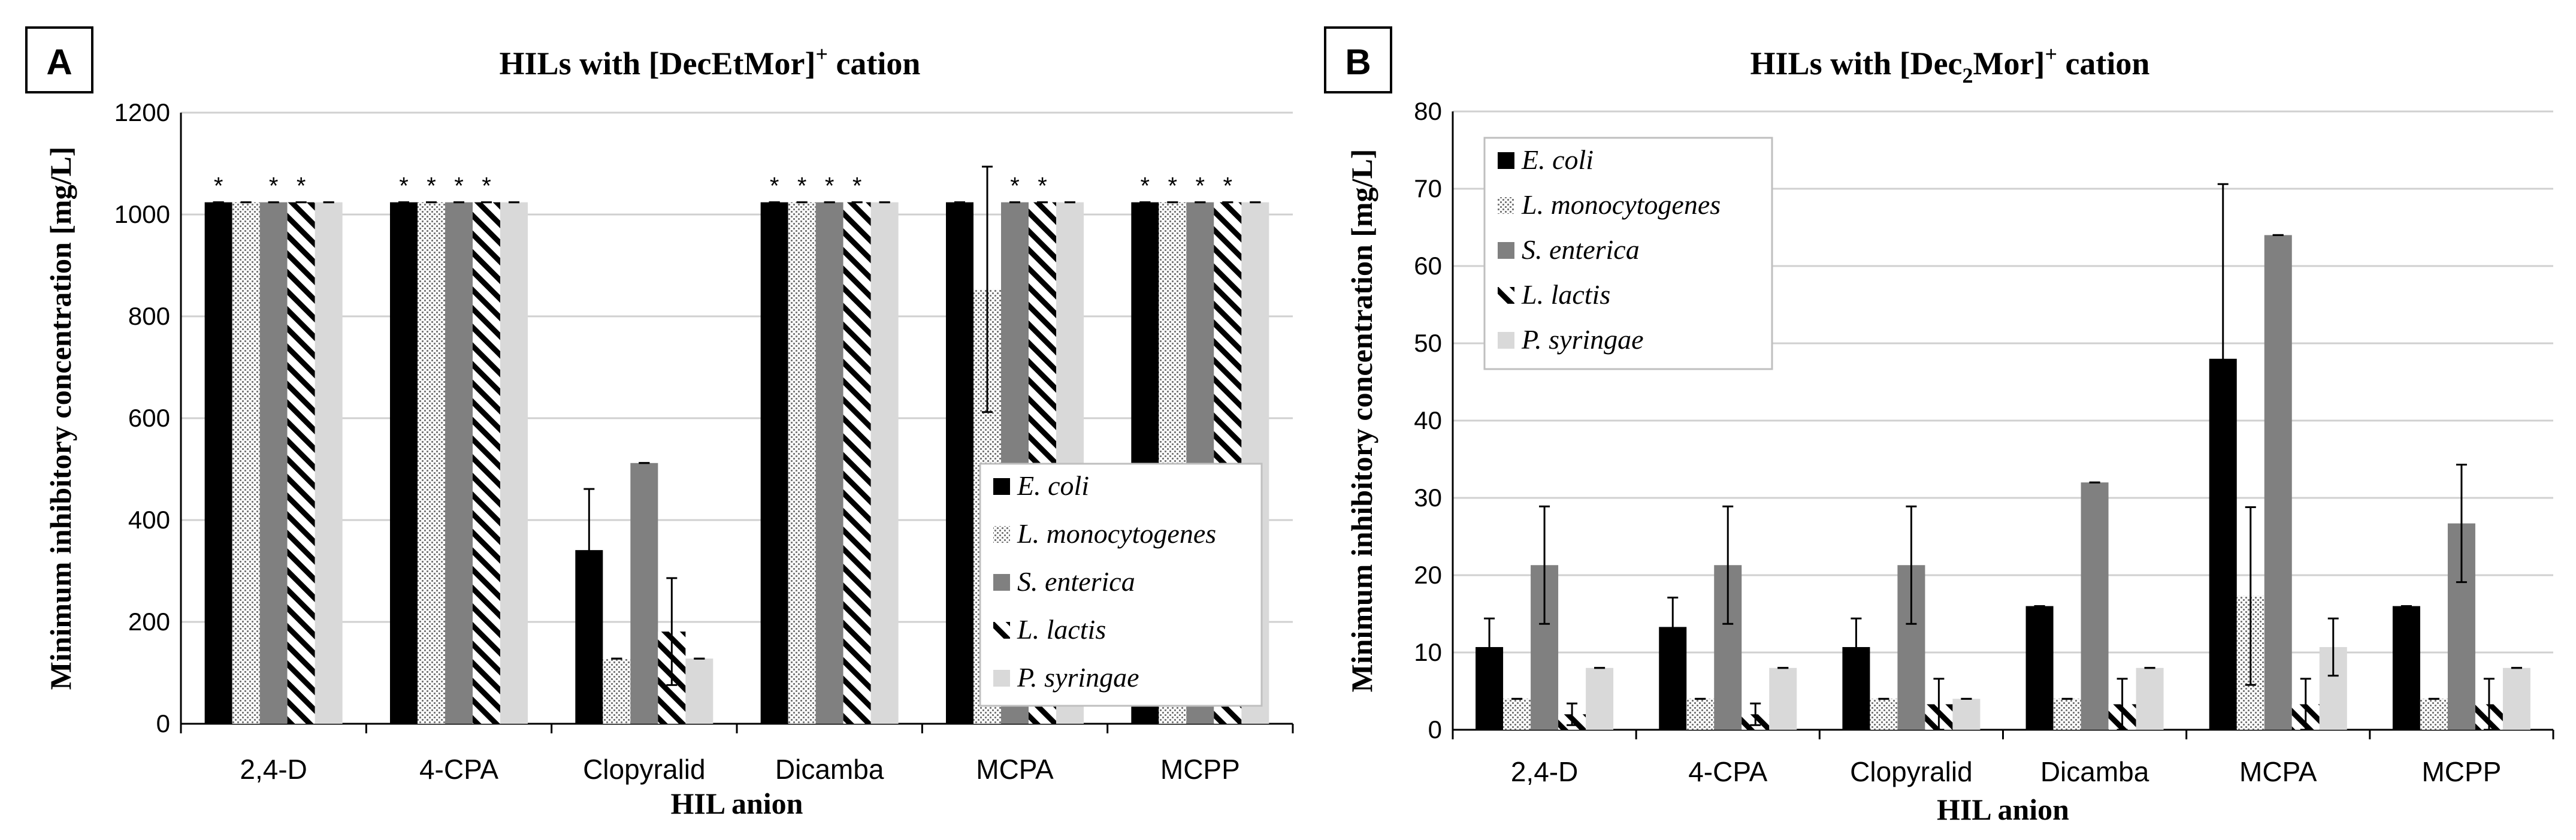 The width and height of the screenshot is (2576, 840). What do you see at coordinates (1506, 341) in the screenshot?
I see `chart-b-legend-swatch-p-syringae` at bounding box center [1506, 341].